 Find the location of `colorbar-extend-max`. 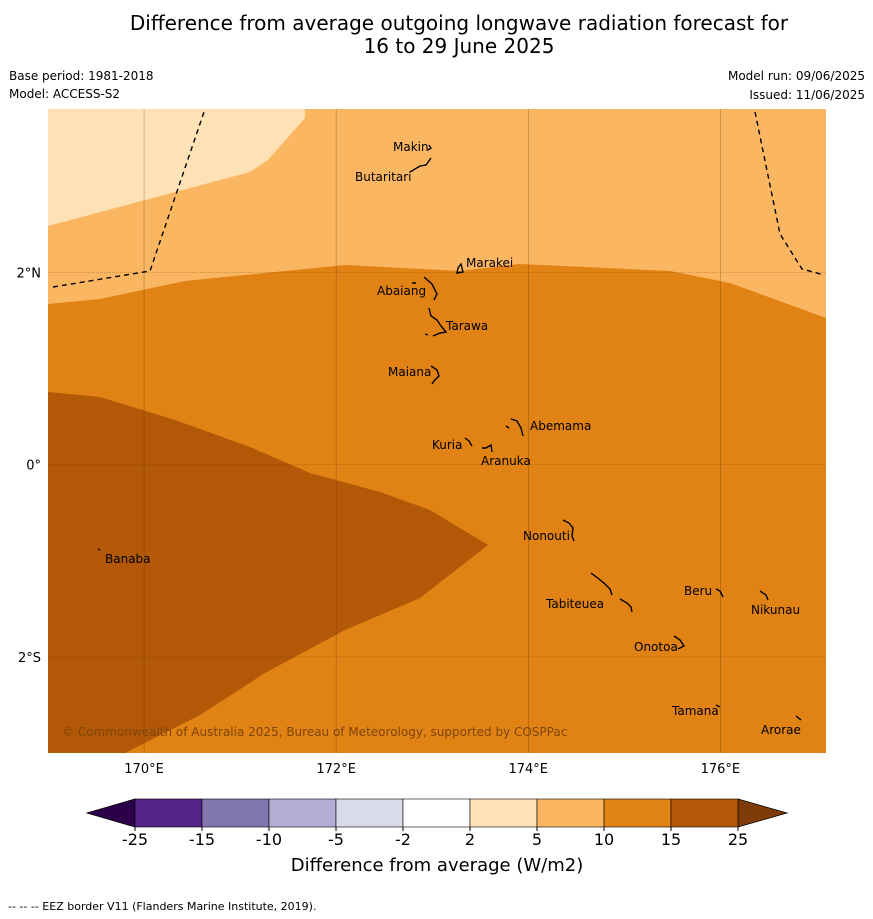

colorbar-extend-max is located at coordinates (763, 813).